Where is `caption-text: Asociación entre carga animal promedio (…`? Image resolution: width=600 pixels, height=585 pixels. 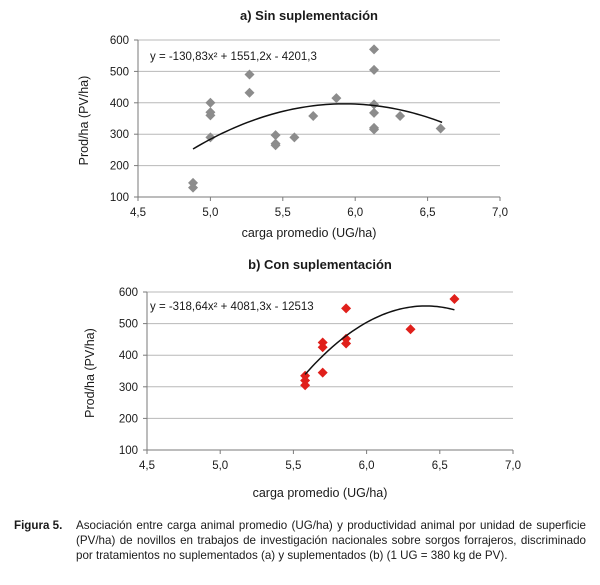
caption-text: Asociación entre carga animal promedio (… is located at coordinates (331, 541).